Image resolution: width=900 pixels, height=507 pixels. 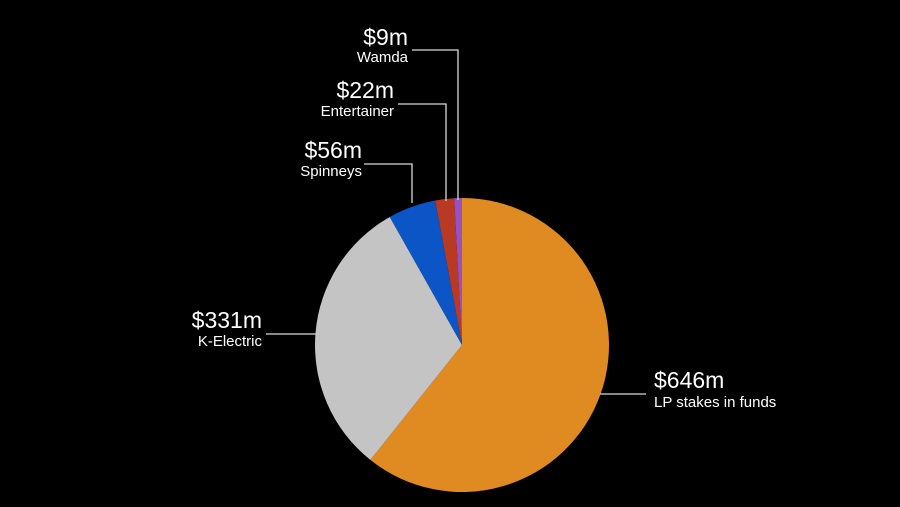 I want to click on leader-line-entertainer, so click(x=422, y=152).